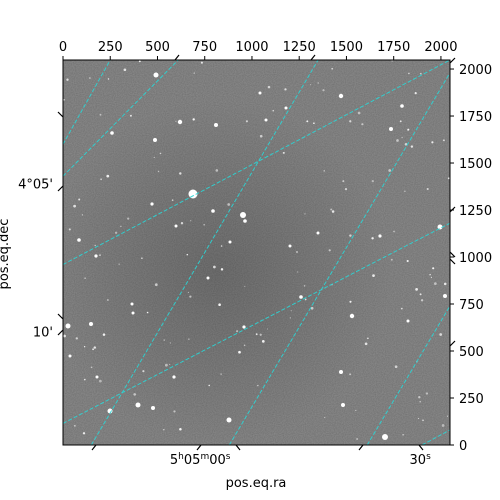 This screenshot has width=500, height=500. Describe the element at coordinates (393, 47) in the screenshot. I see `top-tick-label: 1750` at that location.